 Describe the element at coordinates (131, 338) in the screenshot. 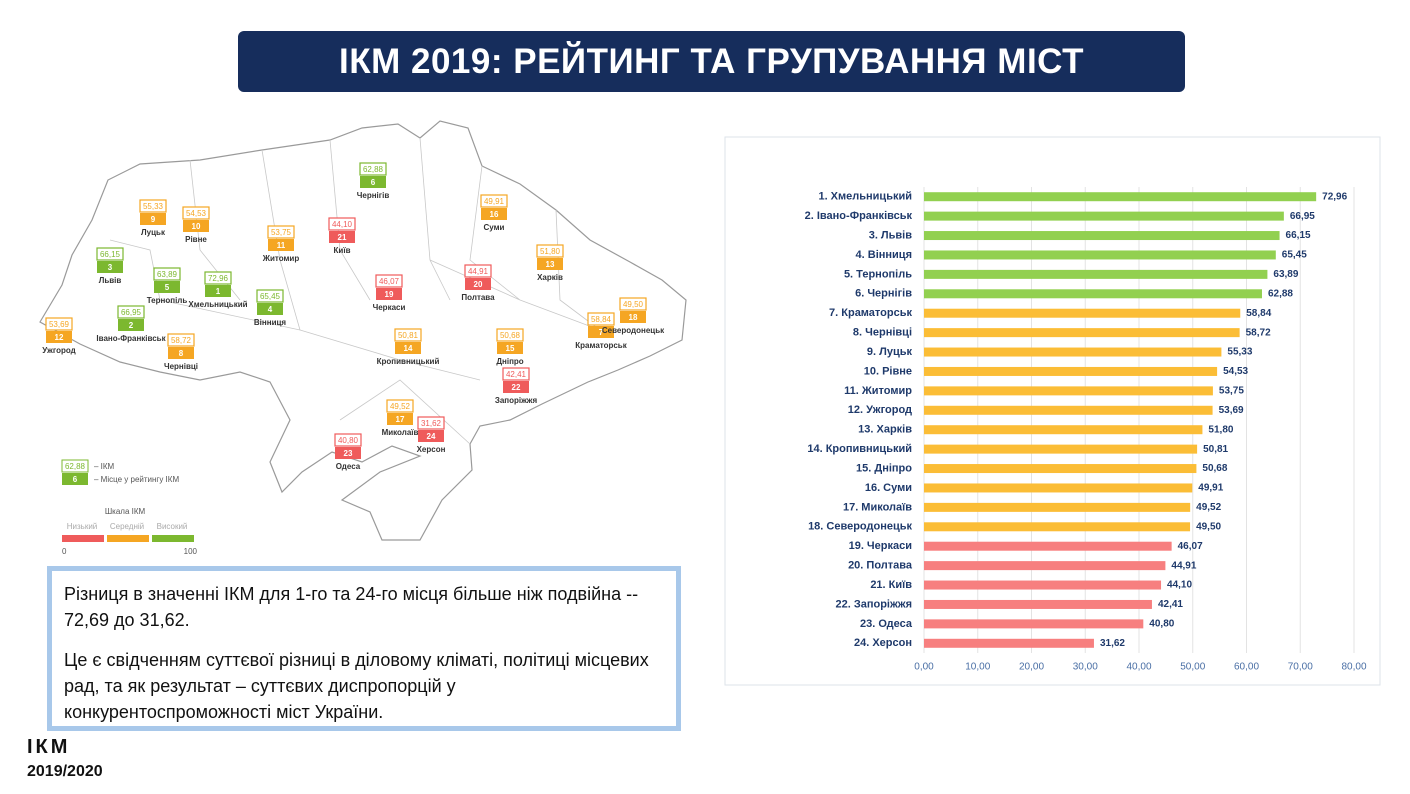

I see `city-name: Івано-Франківськ` at that location.